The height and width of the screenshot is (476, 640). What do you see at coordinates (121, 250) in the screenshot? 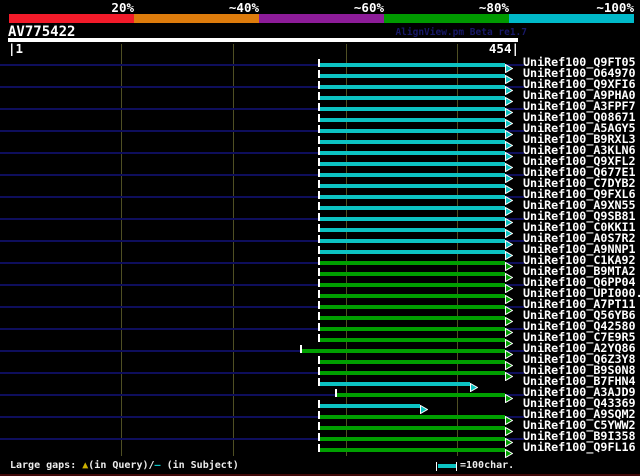
I see `ruler-gridline` at bounding box center [121, 250].